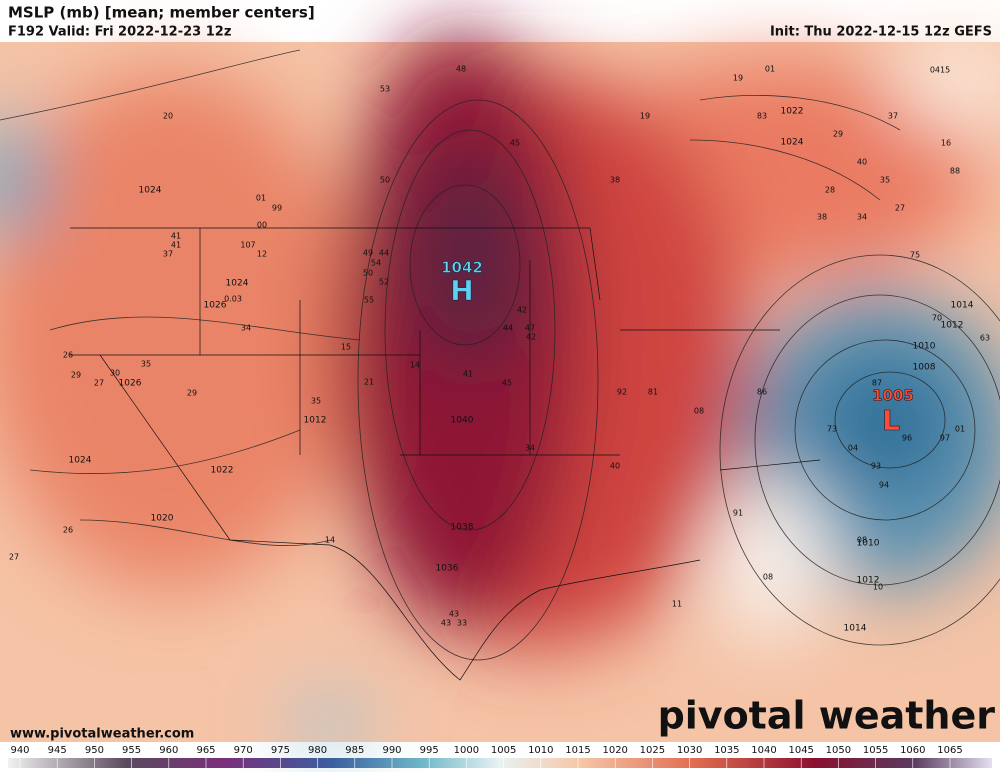 The height and width of the screenshot is (776, 1000). Describe the element at coordinates (346, 347) in the screenshot. I see `member-center: 15` at that location.